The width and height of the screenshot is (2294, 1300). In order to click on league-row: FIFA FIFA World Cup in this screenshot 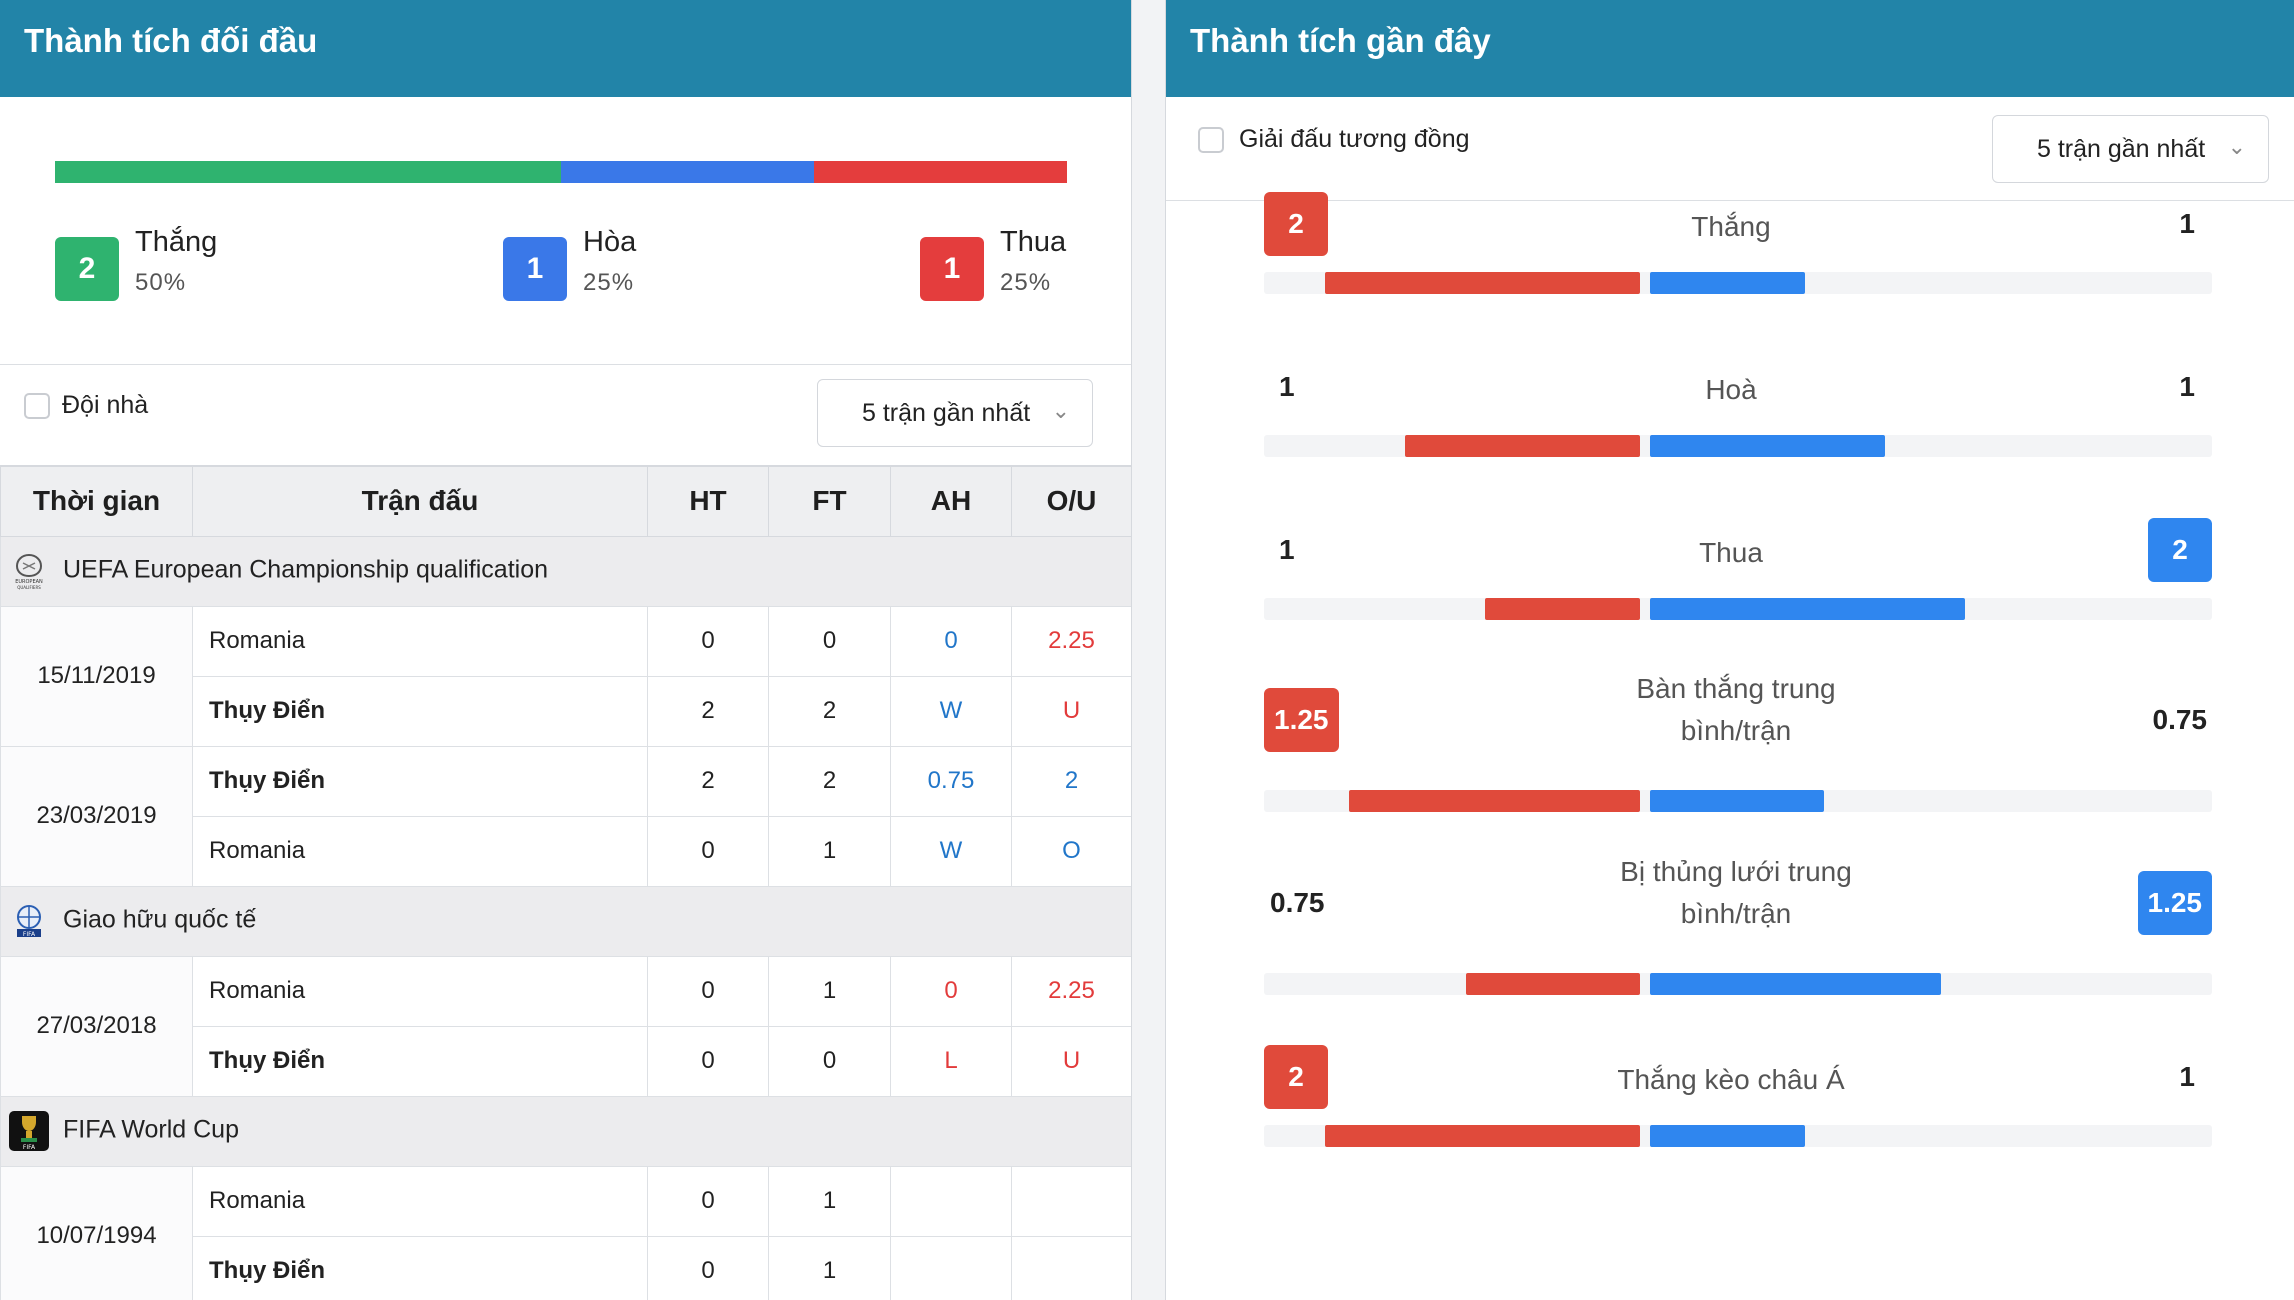, I will do `click(565, 1131)`.